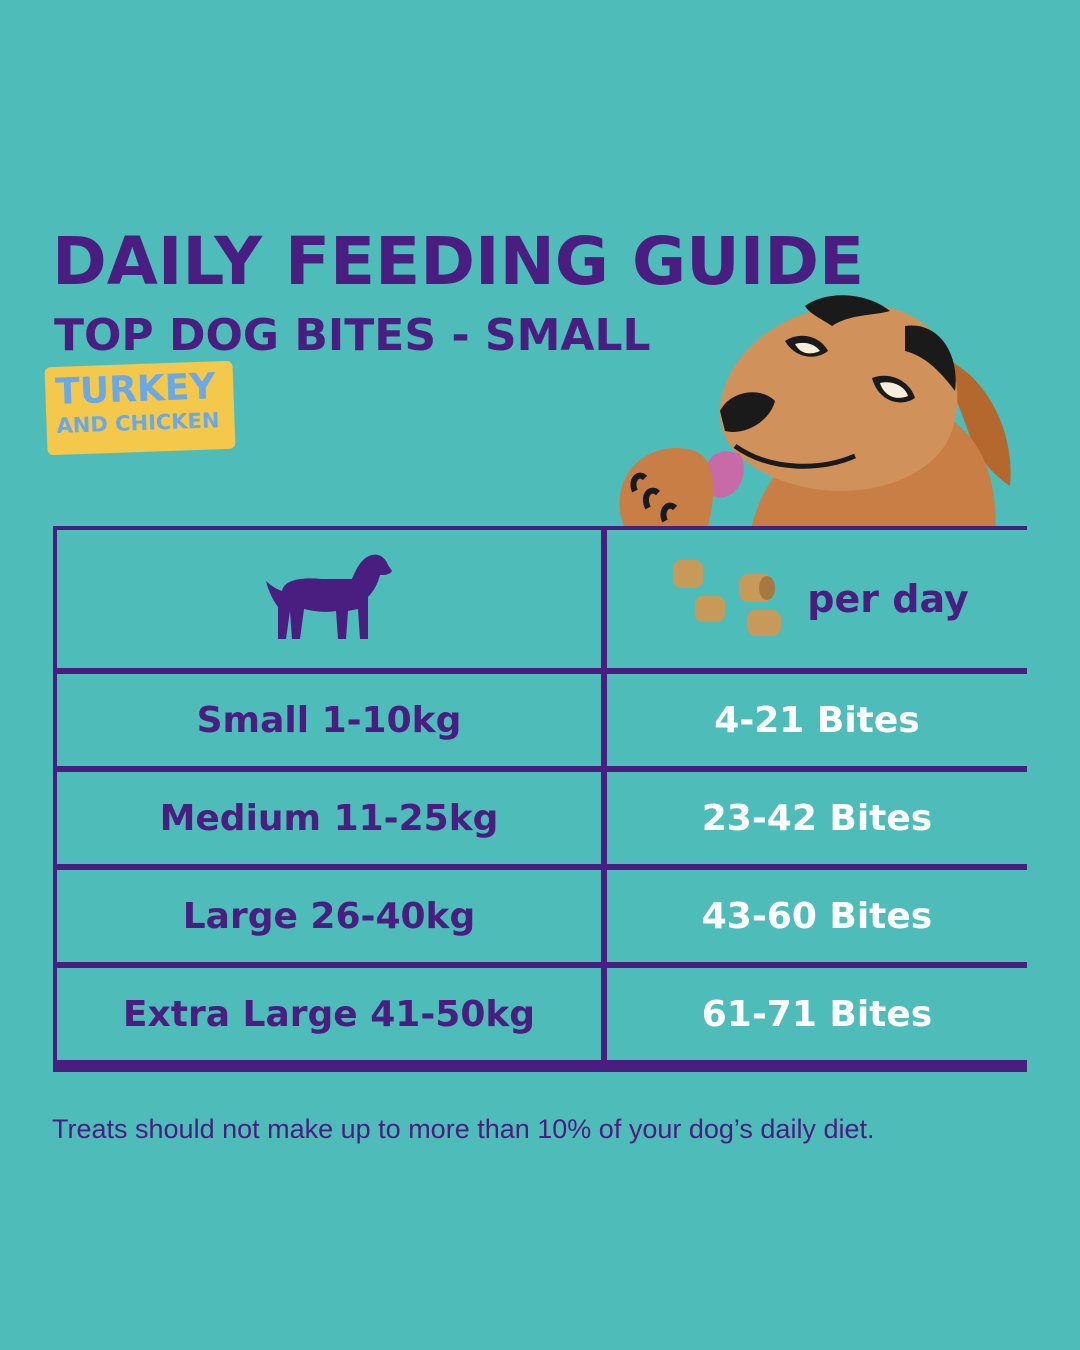 Image resolution: width=1080 pixels, height=1350 pixels. Describe the element at coordinates (329, 818) in the screenshot. I see `size-cell: Medium 11-25kg` at that location.